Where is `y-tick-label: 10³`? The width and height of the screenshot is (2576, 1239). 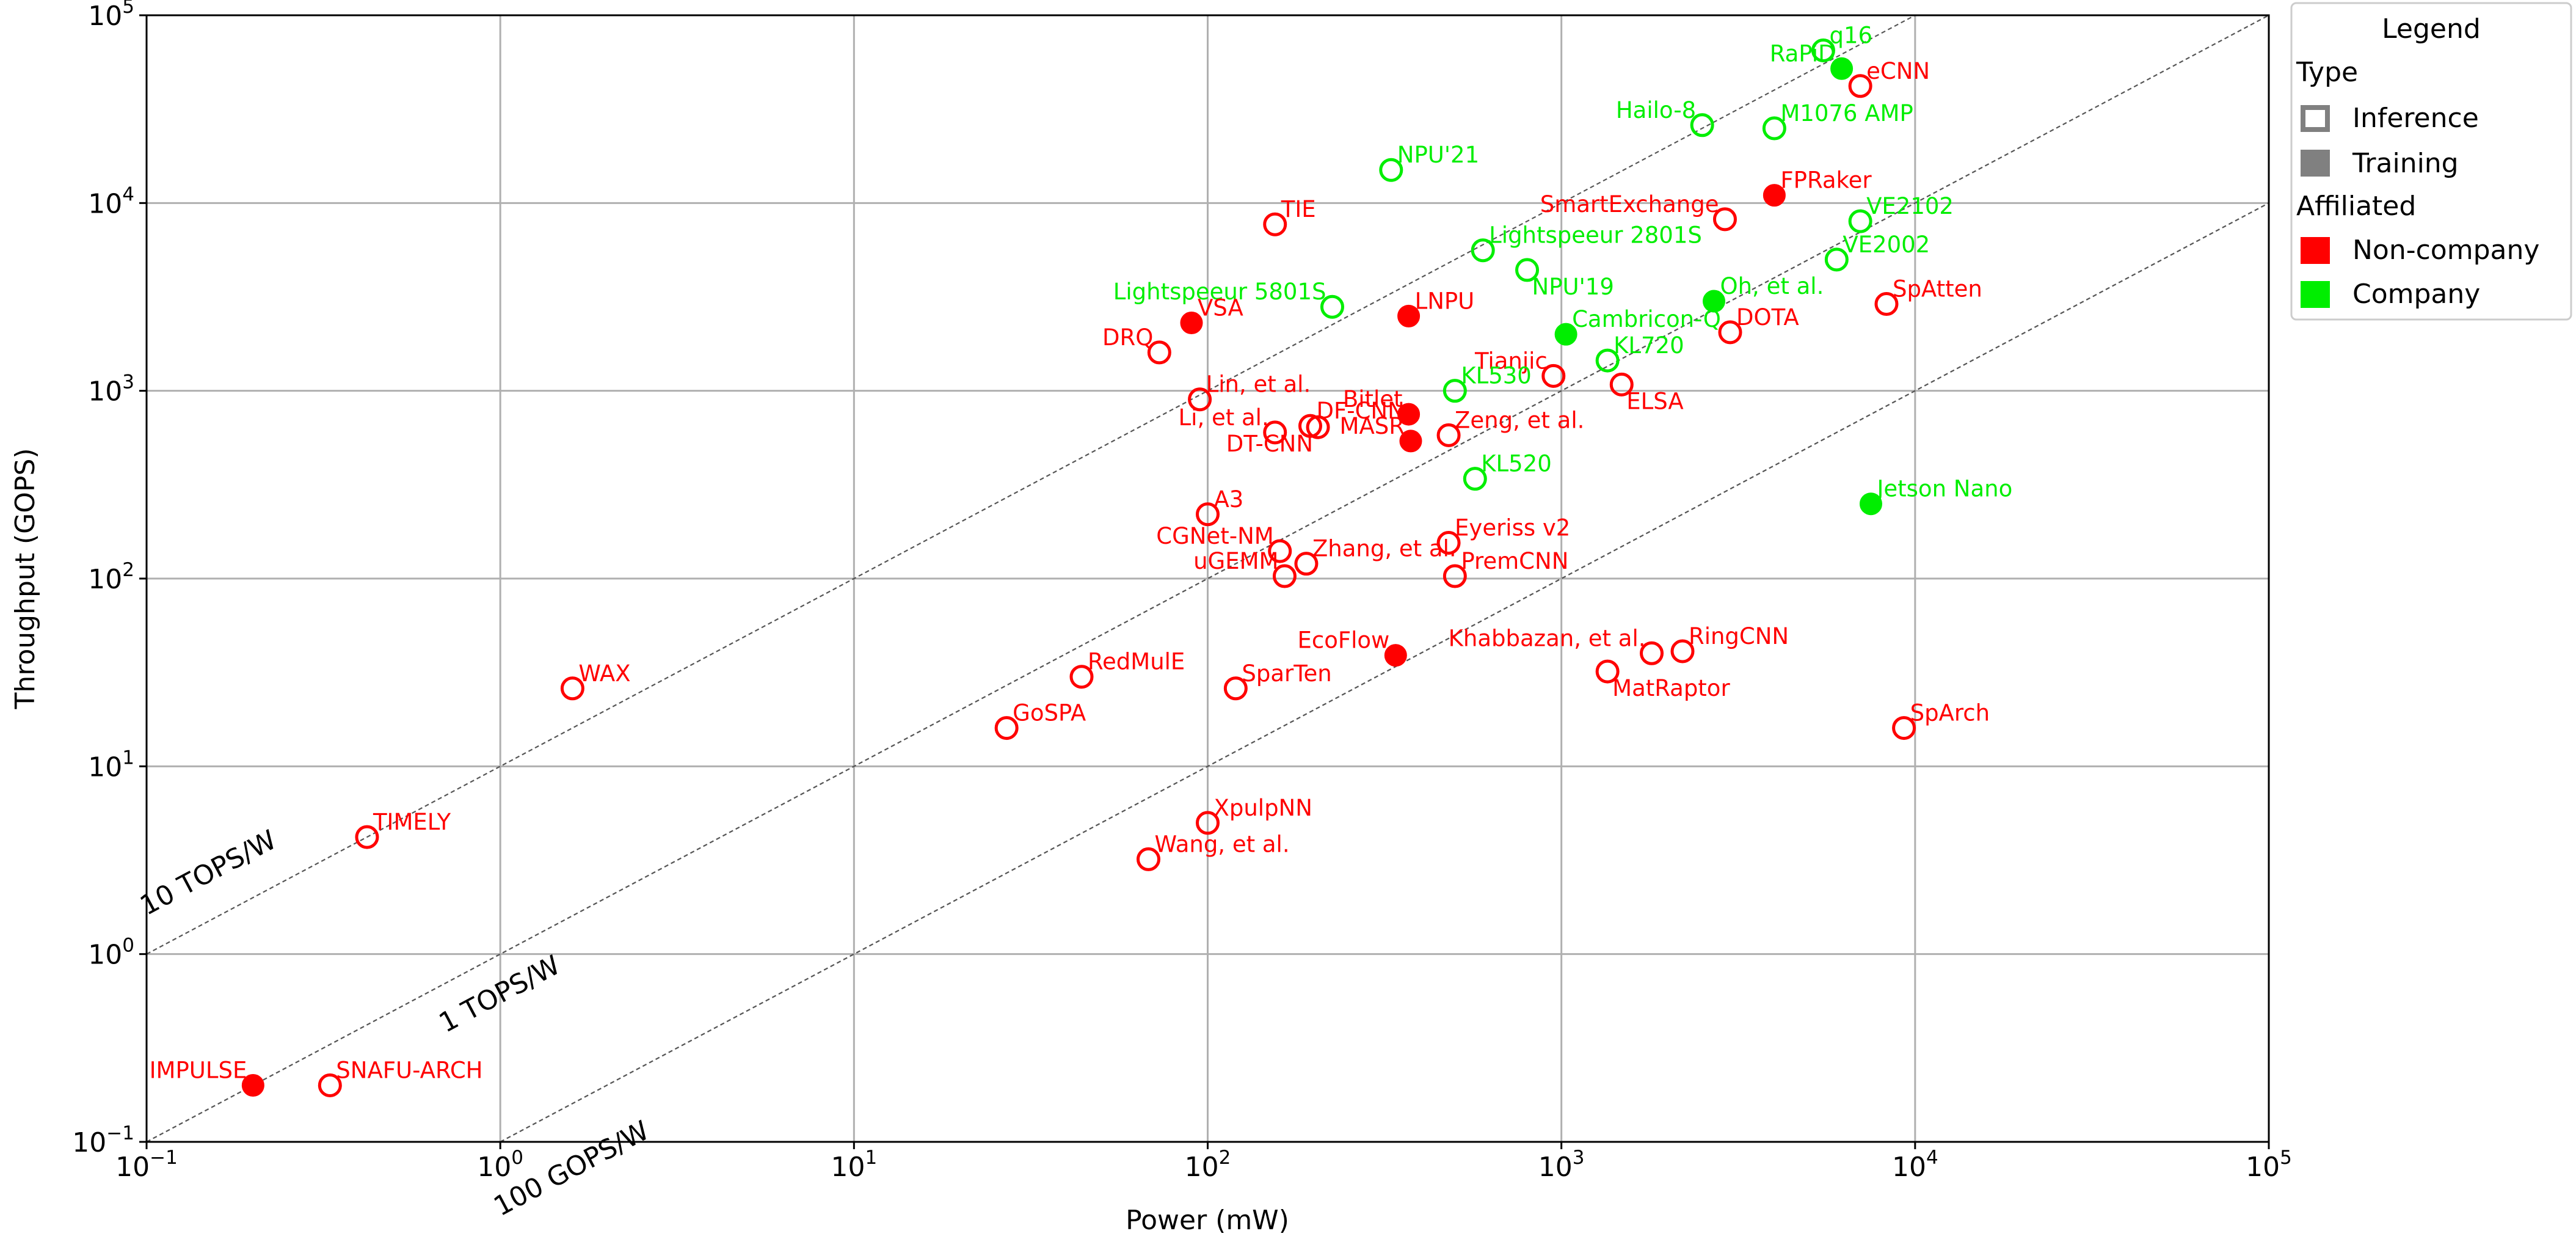 y-tick-label: 10³ is located at coordinates (111, 389).